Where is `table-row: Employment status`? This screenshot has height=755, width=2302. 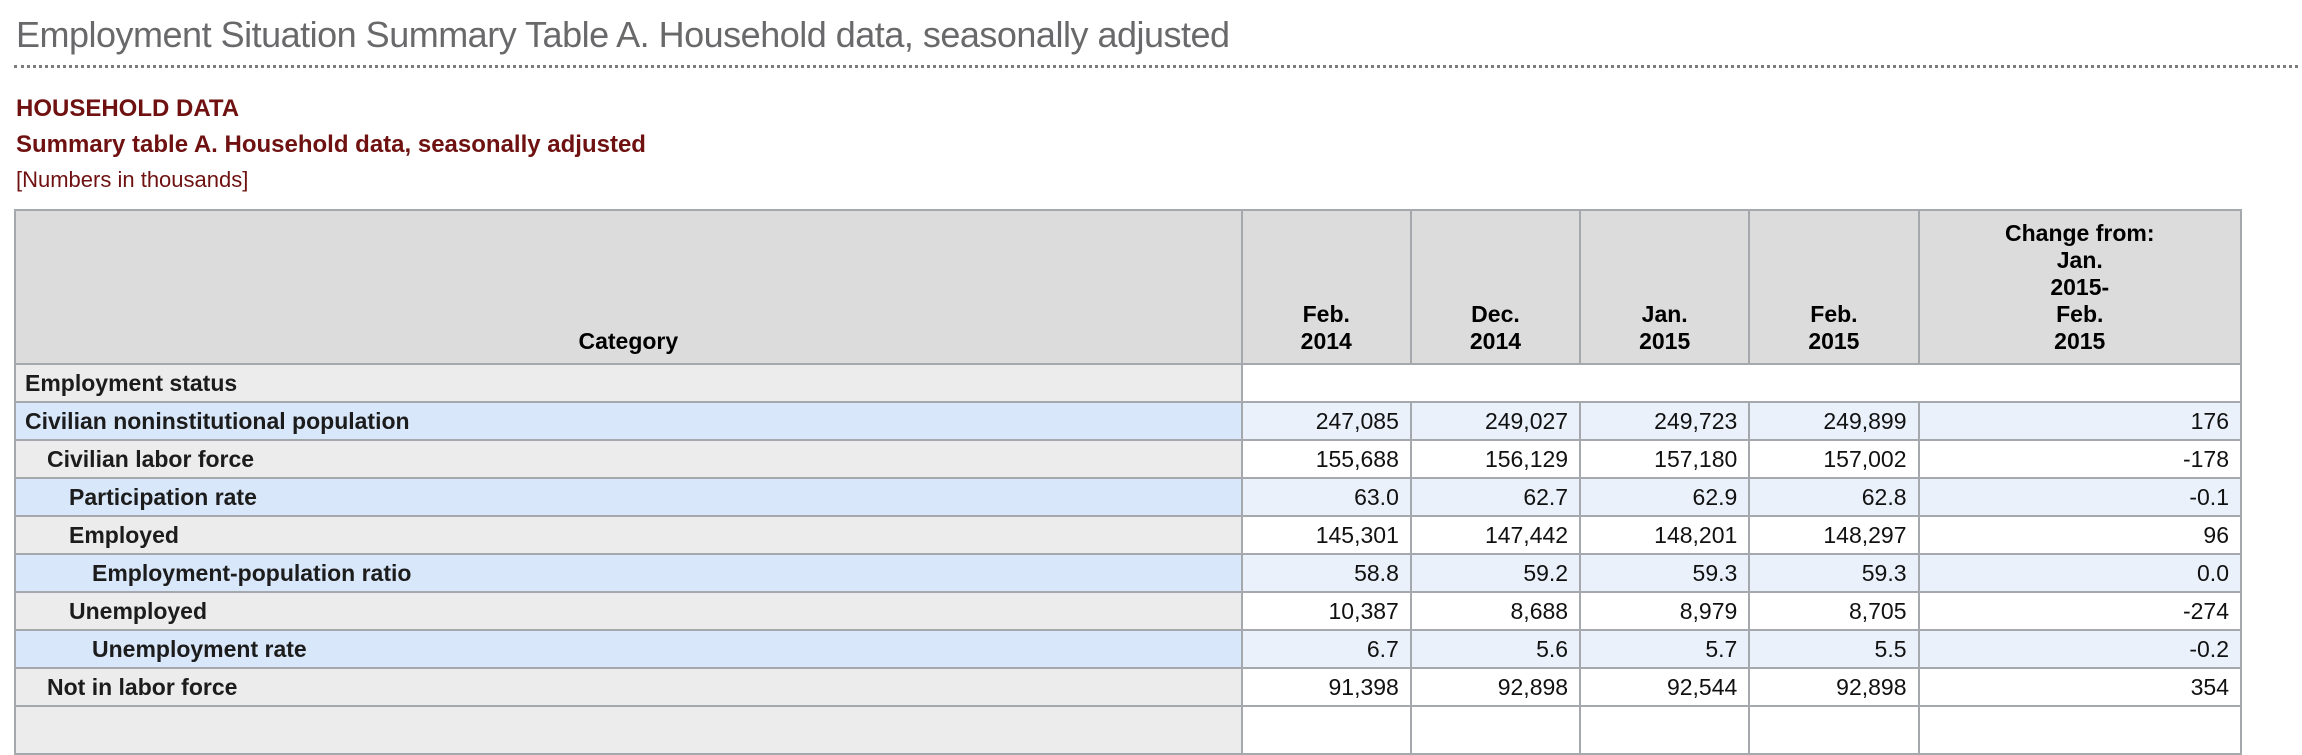
table-row: Employment status is located at coordinates (1128, 383).